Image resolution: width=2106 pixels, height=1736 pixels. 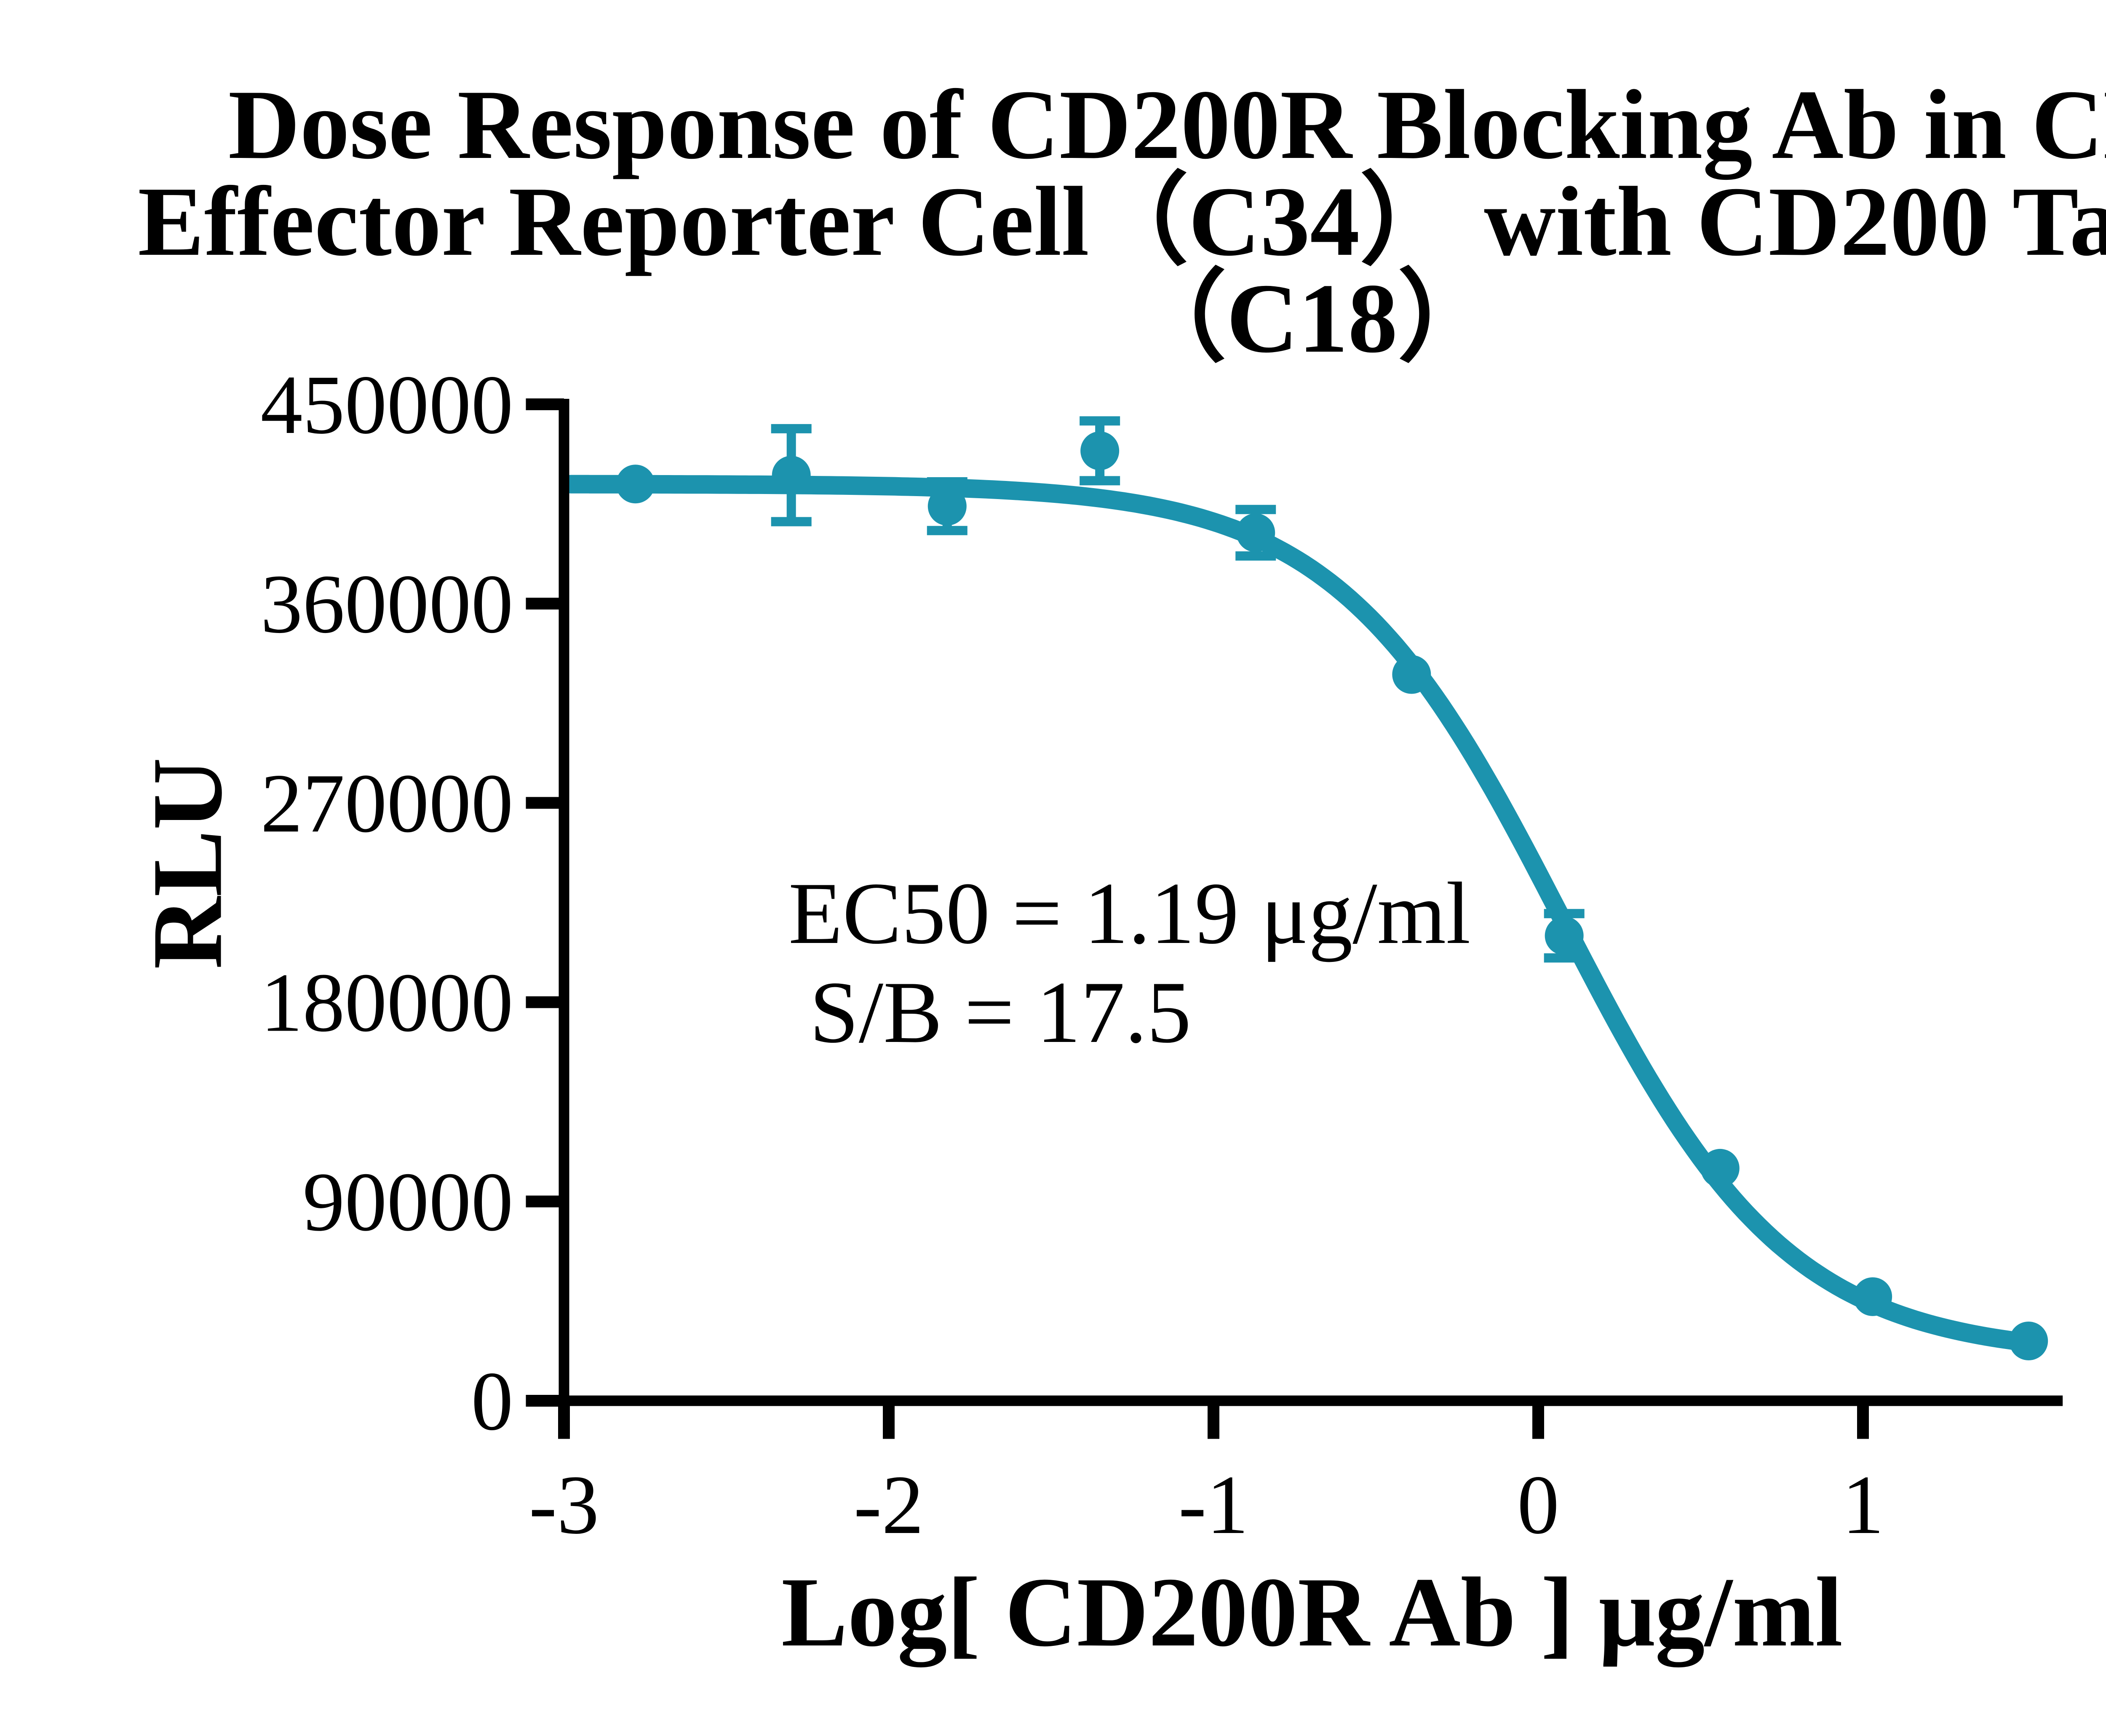 I want to click on y-axis-title: RLU, so click(x=187, y=863).